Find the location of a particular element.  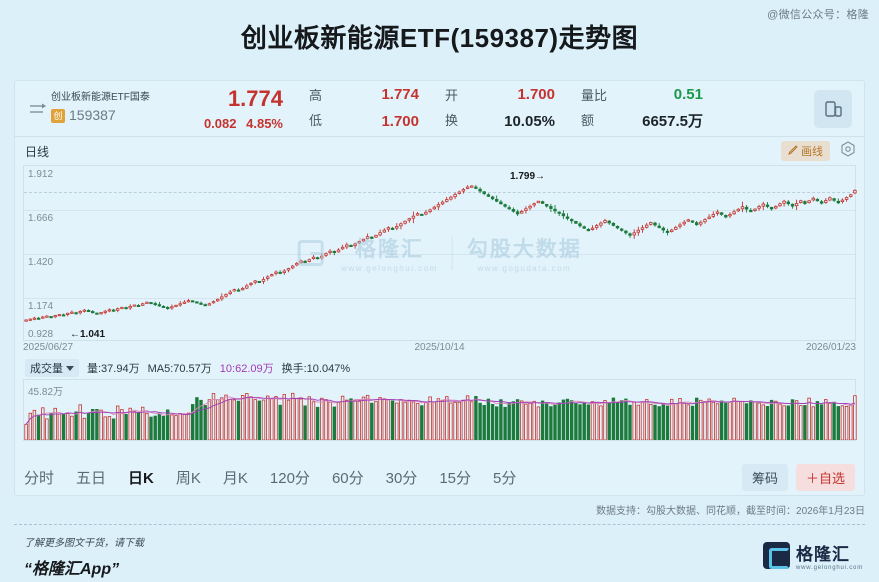

y-tick-4: 0.928 is located at coordinates (41, 334).